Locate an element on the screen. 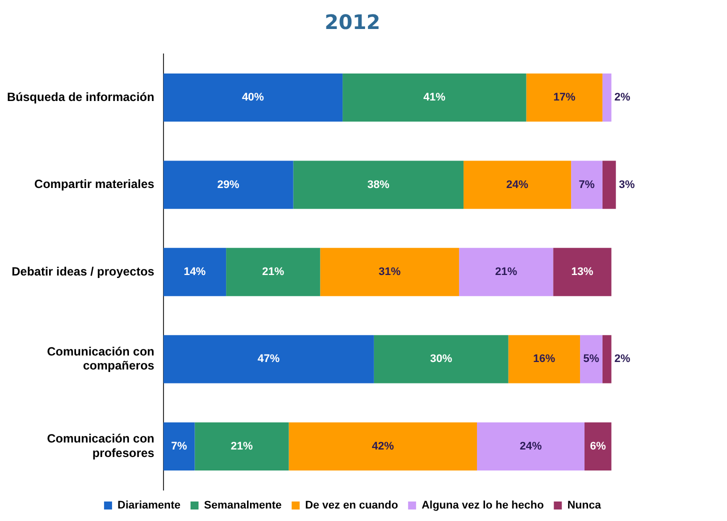  y-tick-label: Búsqueda de información is located at coordinates (80, 97).